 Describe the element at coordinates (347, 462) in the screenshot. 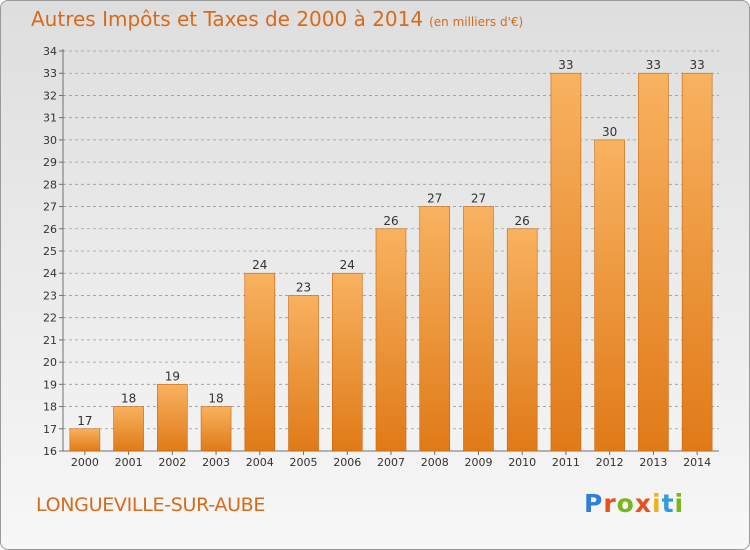

I see `x-tick-label: 2006` at that location.